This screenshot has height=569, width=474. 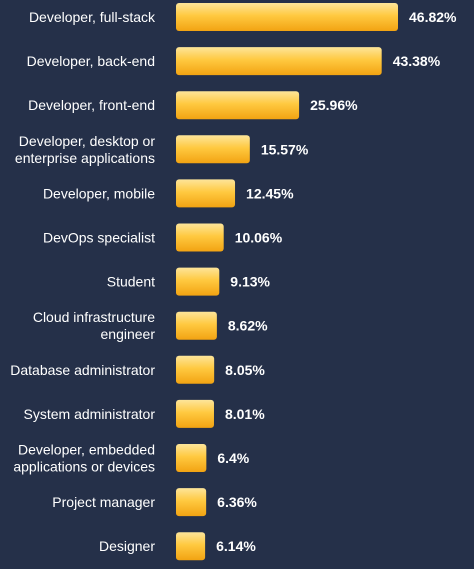 I want to click on value-label-1: 43.38%, so click(x=417, y=61).